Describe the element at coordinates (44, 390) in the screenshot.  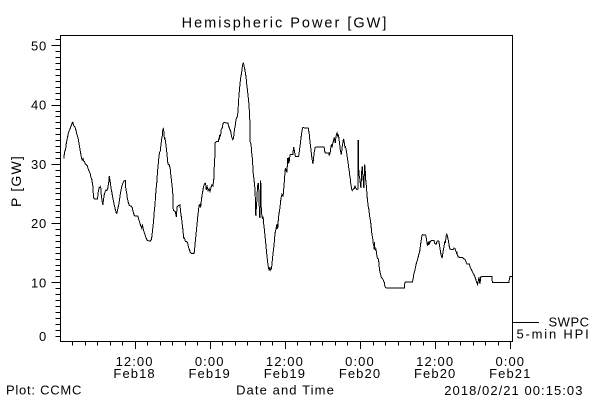
I see `svg-text: Plot: CCMC` at that location.